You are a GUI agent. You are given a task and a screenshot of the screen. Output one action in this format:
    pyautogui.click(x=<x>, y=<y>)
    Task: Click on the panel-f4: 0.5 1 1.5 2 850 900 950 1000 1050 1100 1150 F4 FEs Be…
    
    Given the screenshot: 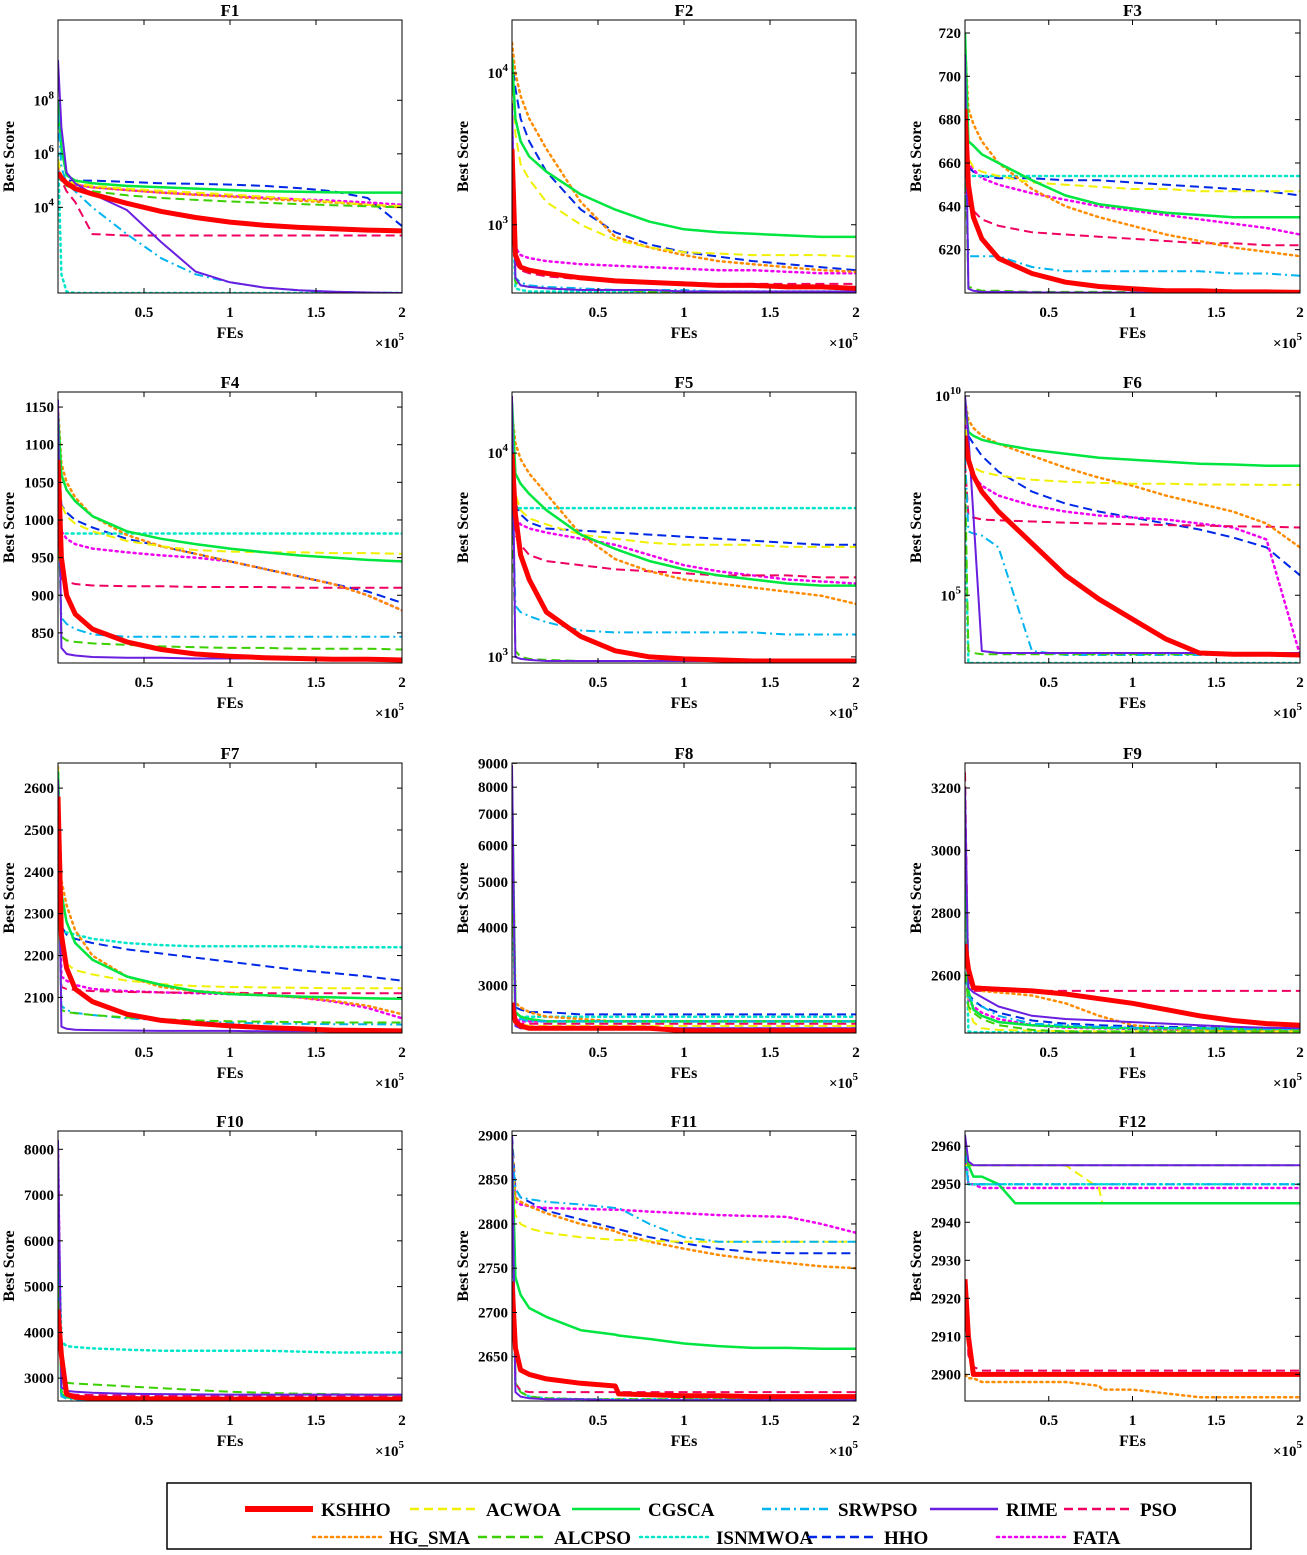 What is the action you would take?
    pyautogui.click(x=203, y=547)
    